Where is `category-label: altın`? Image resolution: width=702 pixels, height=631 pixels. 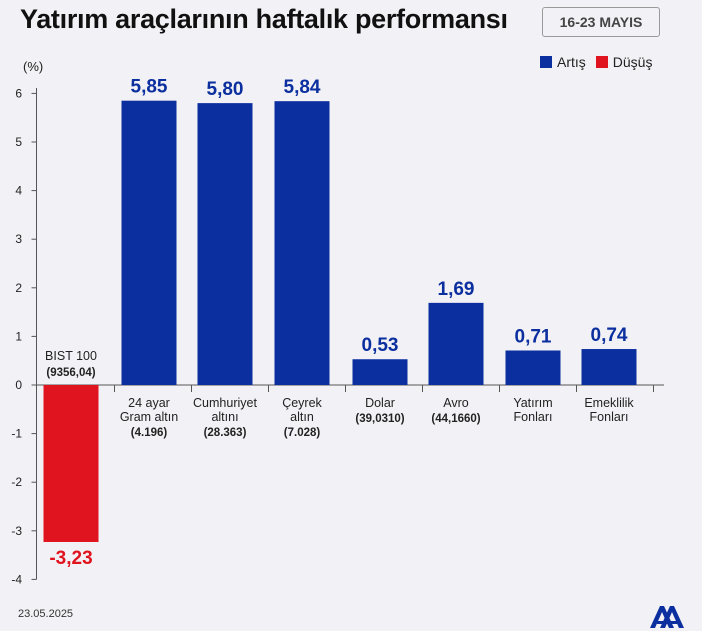 category-label: altın is located at coordinates (302, 417).